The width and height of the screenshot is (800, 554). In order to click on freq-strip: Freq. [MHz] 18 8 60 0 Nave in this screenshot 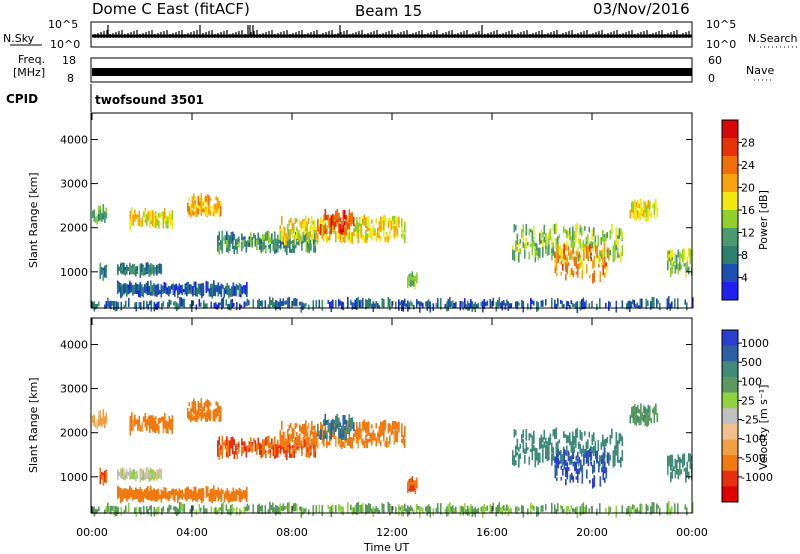, I will do `click(393, 69)`.